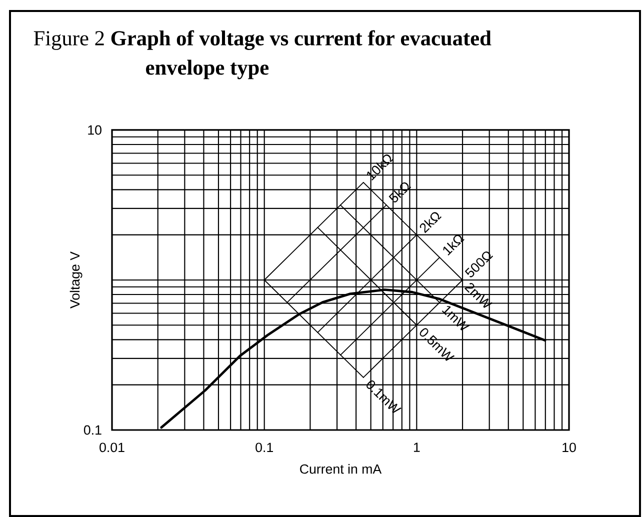  Describe the element at coordinates (453, 245) in the screenshot. I see `text: 1kΩ` at that location.